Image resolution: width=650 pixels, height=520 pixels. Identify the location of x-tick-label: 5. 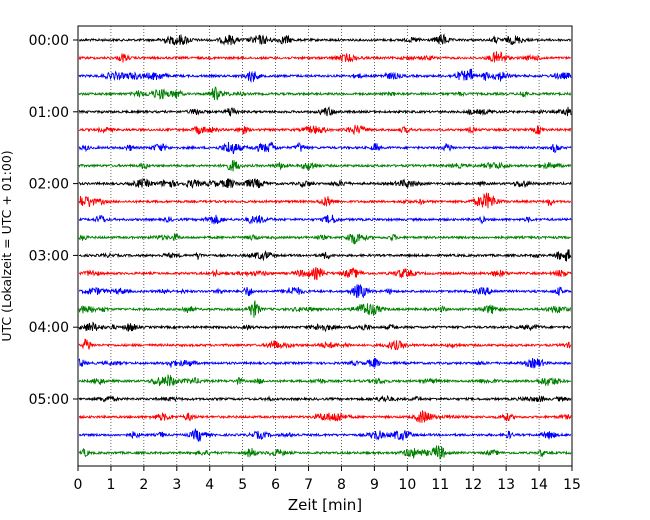
(242, 485).